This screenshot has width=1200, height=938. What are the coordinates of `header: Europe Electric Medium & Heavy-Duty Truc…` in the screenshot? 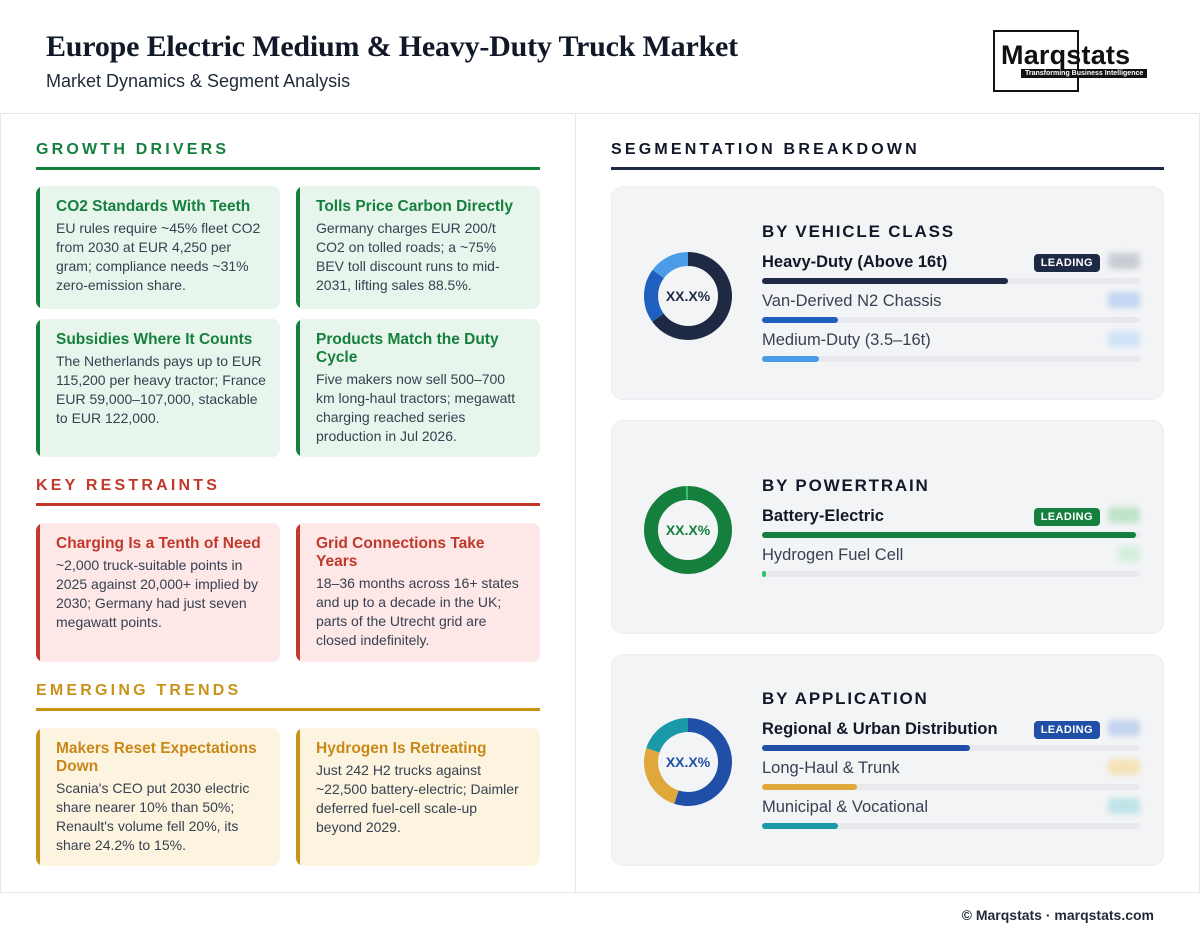 It's located at (600, 57).